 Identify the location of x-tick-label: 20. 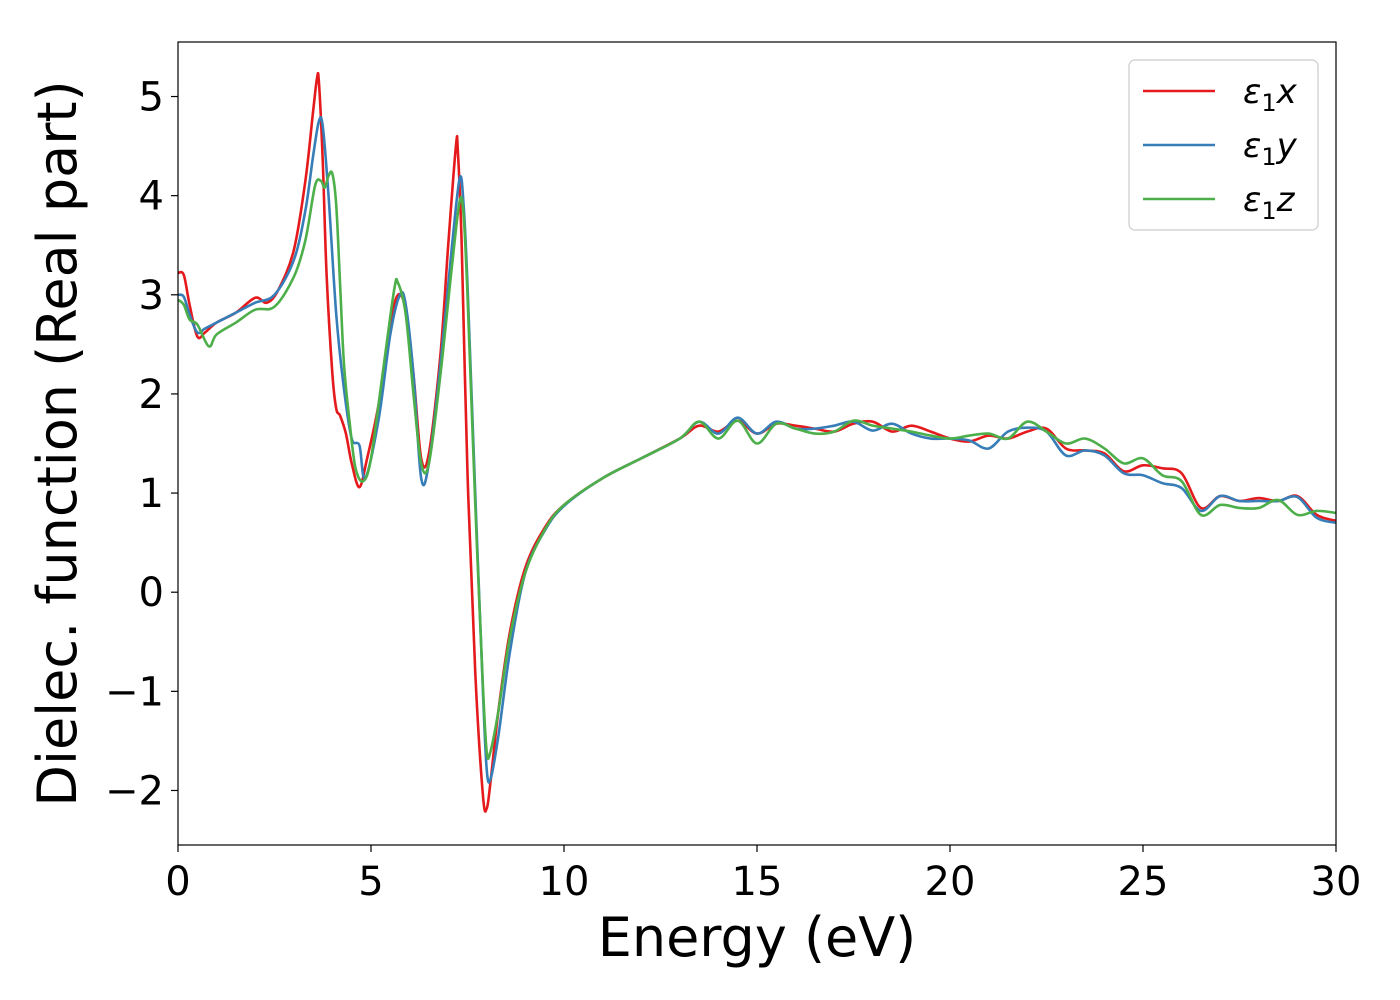
(950, 882).